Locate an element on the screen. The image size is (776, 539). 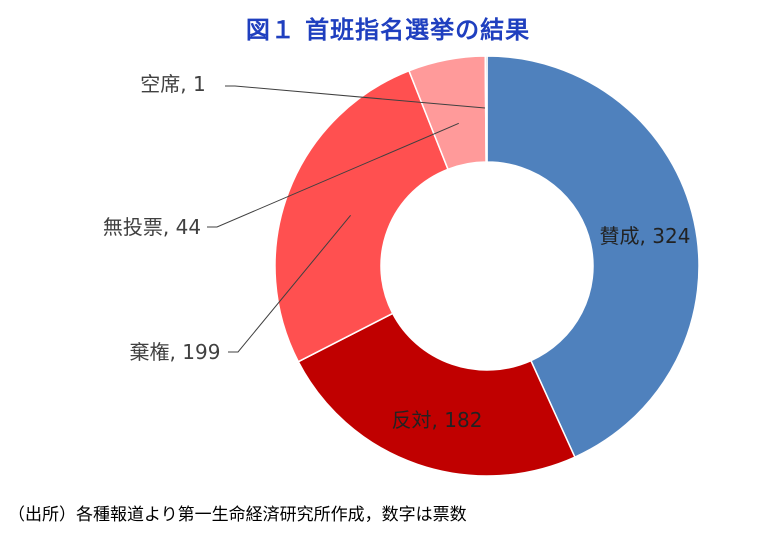
label-kiken: 棄権, 199 is located at coordinates (175, 352).